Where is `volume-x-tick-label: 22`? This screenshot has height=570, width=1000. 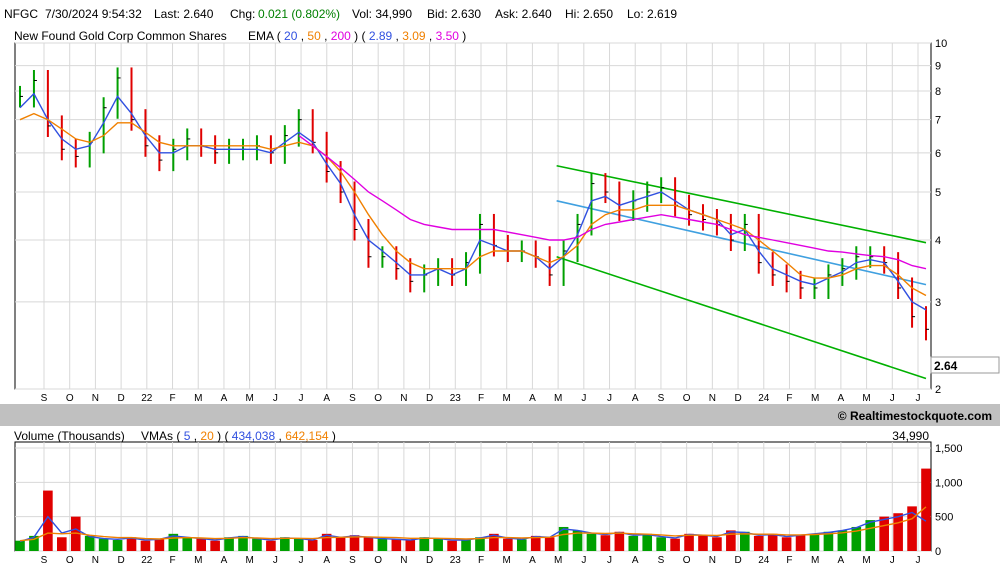
volume-x-tick-label: 22 is located at coordinates (147, 560).